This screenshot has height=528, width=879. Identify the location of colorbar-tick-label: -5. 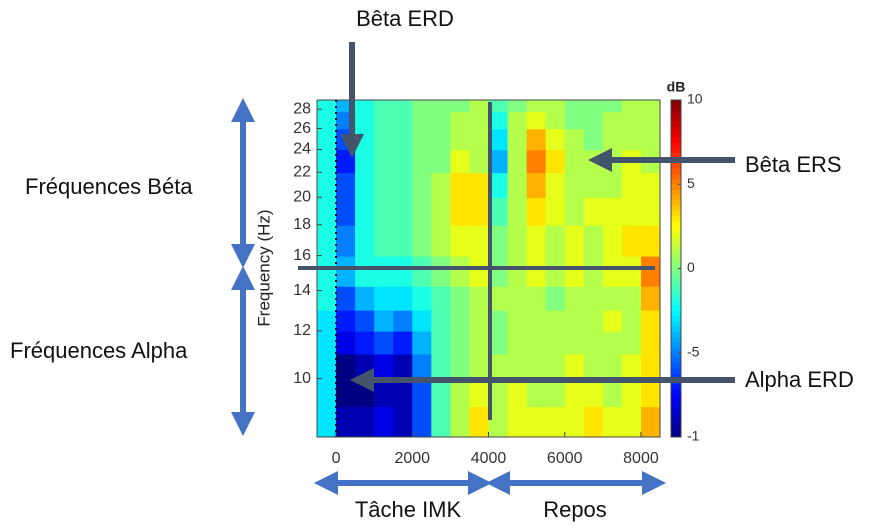
(693, 351).